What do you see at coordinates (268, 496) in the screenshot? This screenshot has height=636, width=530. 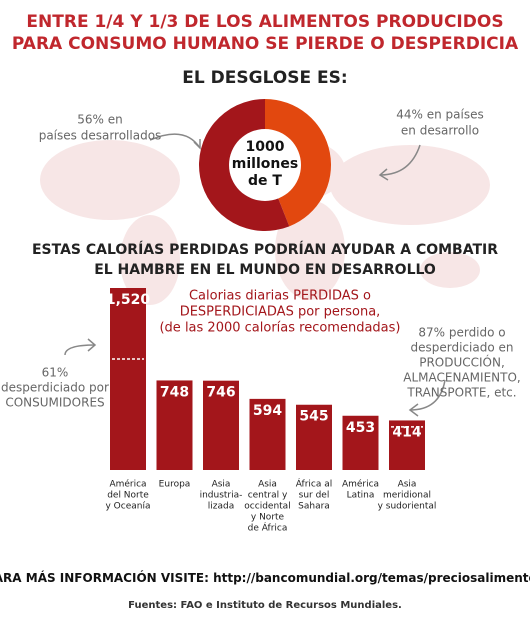 I see `category-label: central y` at bounding box center [268, 496].